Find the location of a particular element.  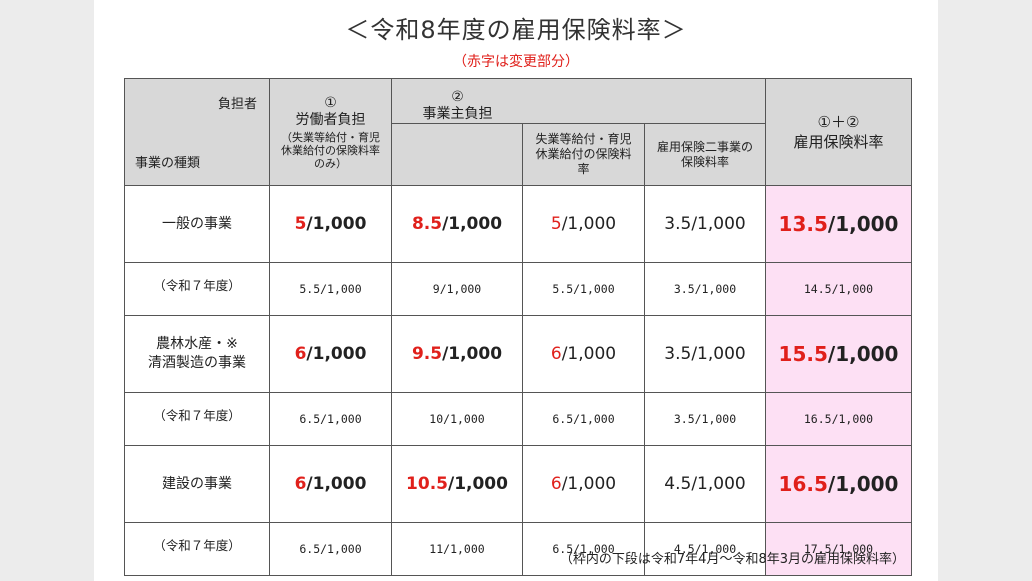

benefit-header-title: 失業等給付・育児休業給付の保険料率 is located at coordinates (583, 154).